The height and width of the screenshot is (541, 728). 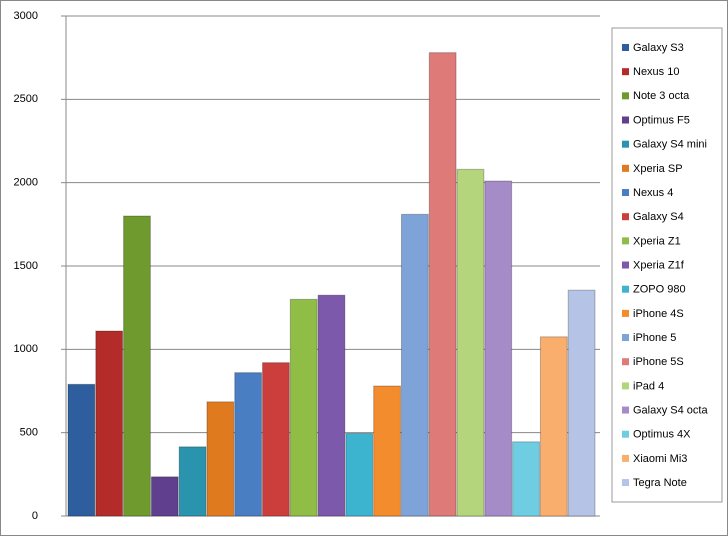 What do you see at coordinates (26, 183) in the screenshot?
I see `y-tick-label: 2000` at bounding box center [26, 183].